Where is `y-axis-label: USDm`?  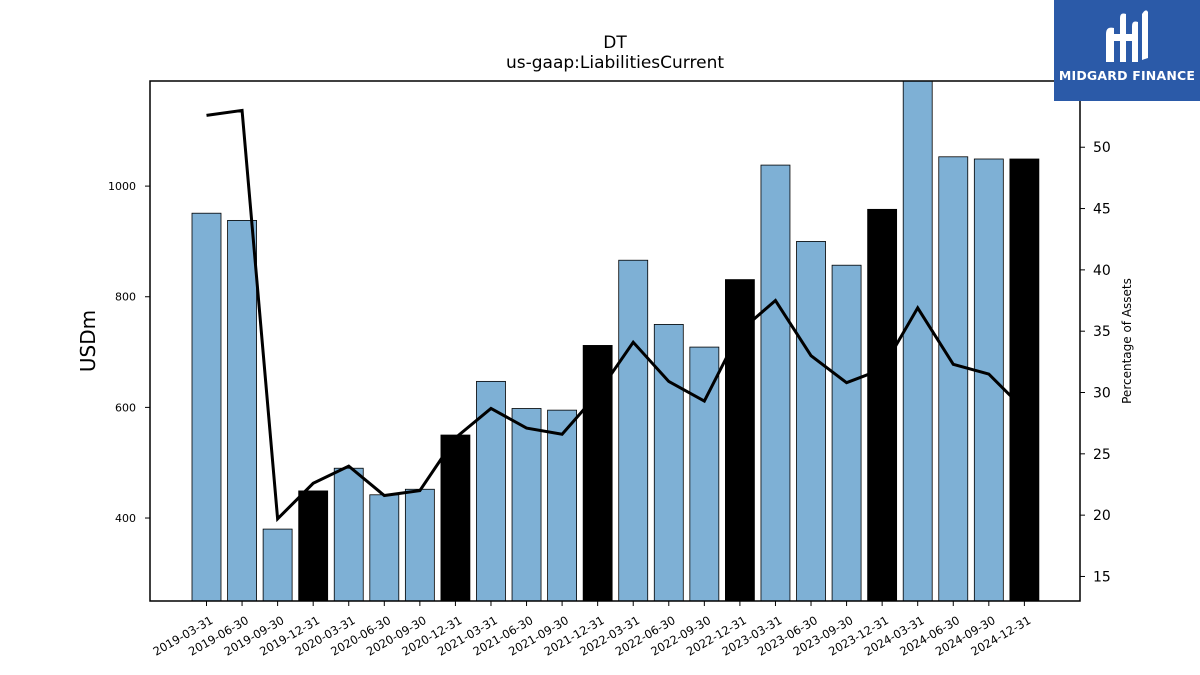
y-axis-label: USDm is located at coordinates (88, 341).